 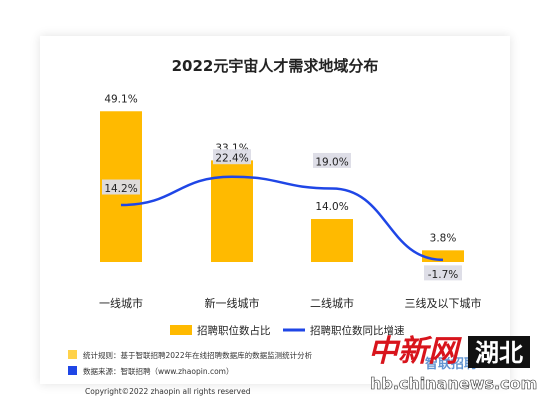 I want to click on category-label-0: 一线城市, so click(x=121, y=303).